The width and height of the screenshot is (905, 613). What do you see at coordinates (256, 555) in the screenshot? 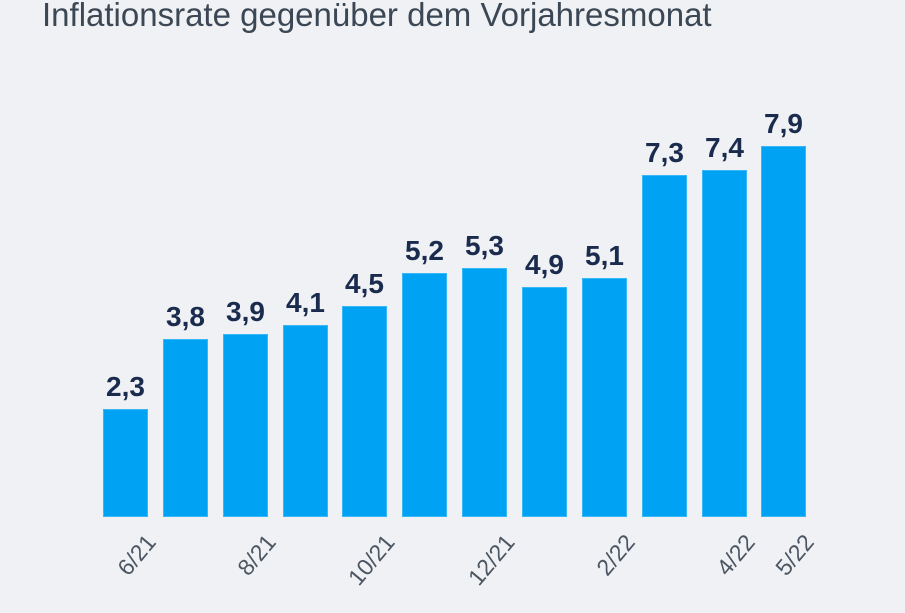
I see `x-tick-label: 8/21` at bounding box center [256, 555].